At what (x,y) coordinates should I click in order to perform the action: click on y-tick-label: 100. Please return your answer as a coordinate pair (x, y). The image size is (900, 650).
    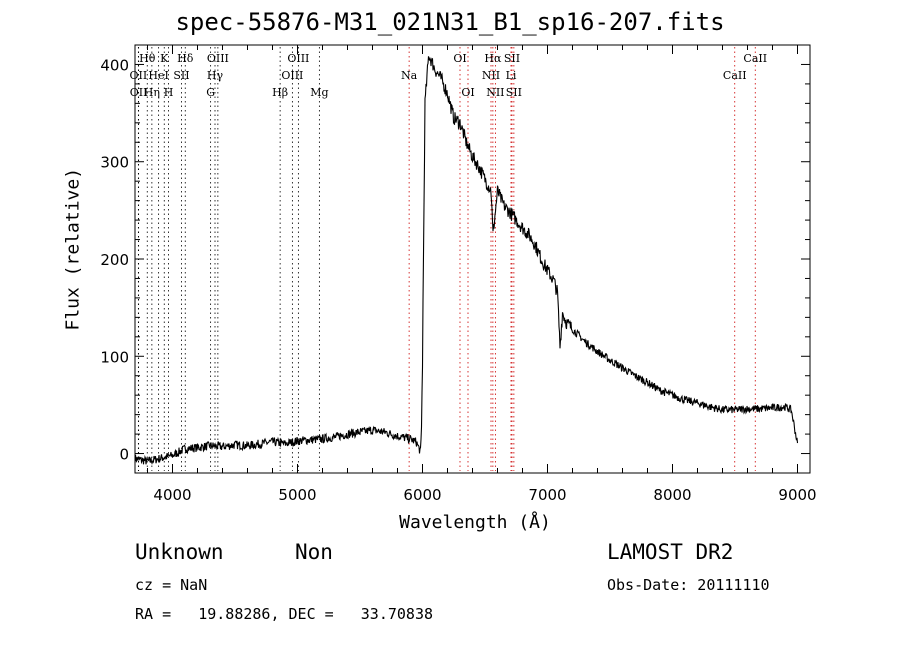
    Looking at the image, I should click on (114, 357).